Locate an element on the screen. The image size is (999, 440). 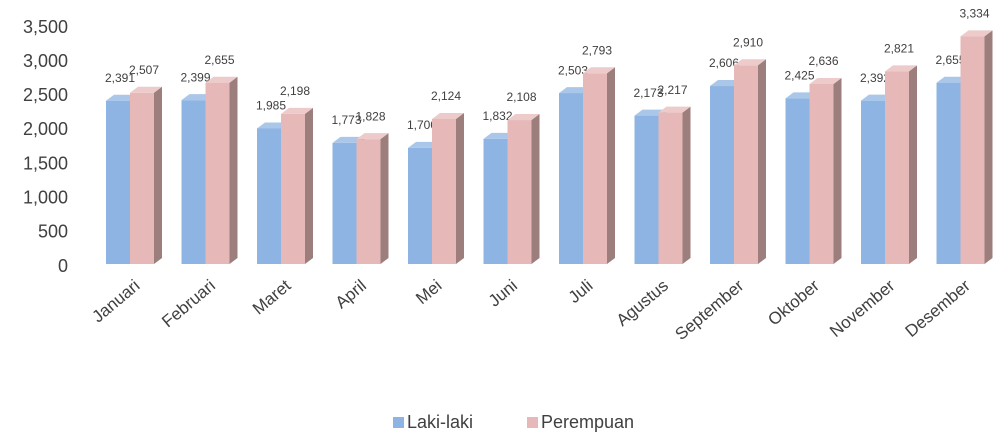
value-label: 2,173 is located at coordinates (648, 93).